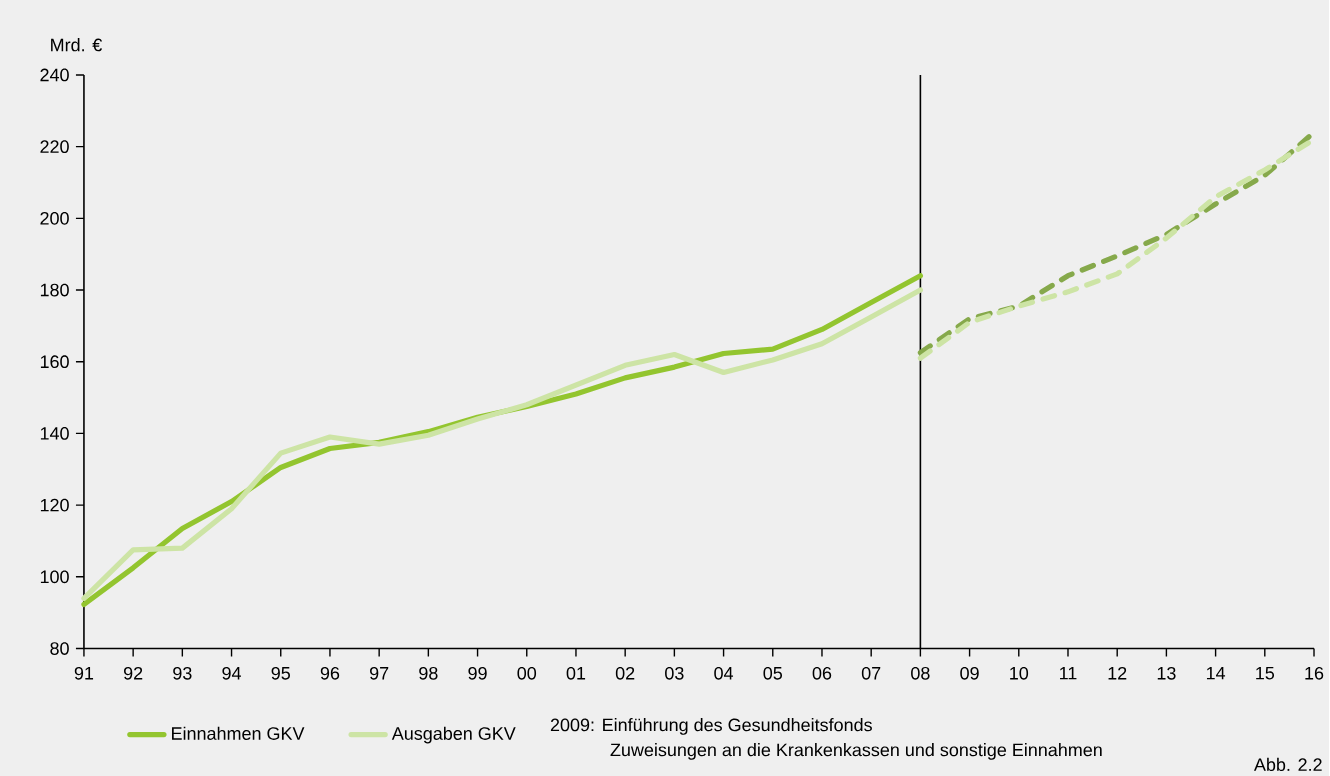  I want to click on x-tick-label: 06, so click(822, 673).